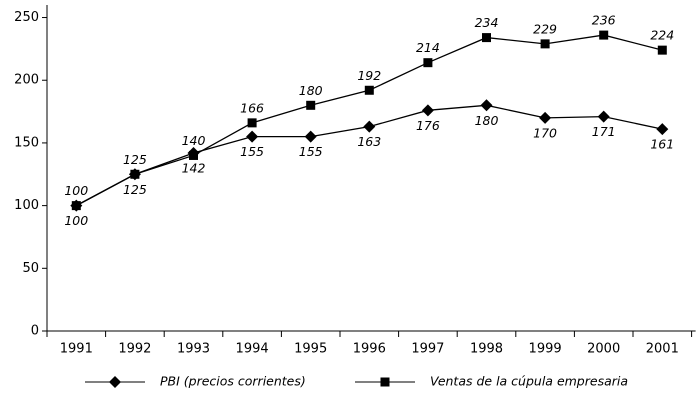 The height and width of the screenshot is (401, 700). I want to click on x-tick-label: 1999, so click(545, 349).